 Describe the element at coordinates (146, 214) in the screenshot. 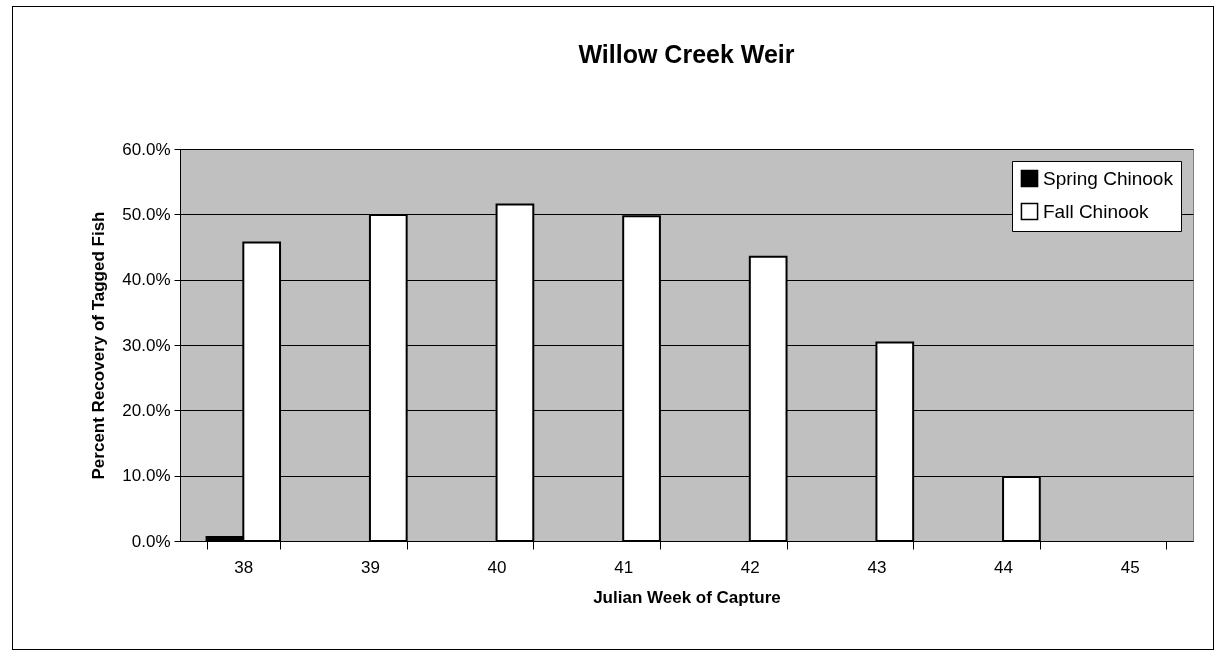

I see `y-tick-label: 50.0%` at that location.